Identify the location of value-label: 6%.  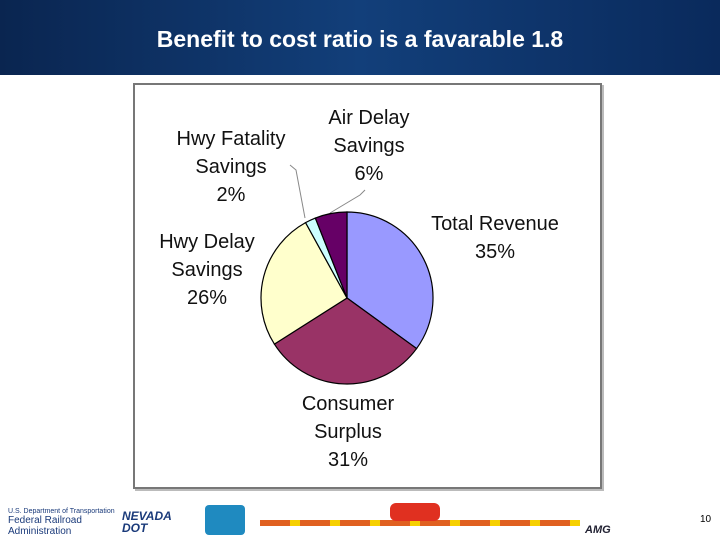
(369, 174).